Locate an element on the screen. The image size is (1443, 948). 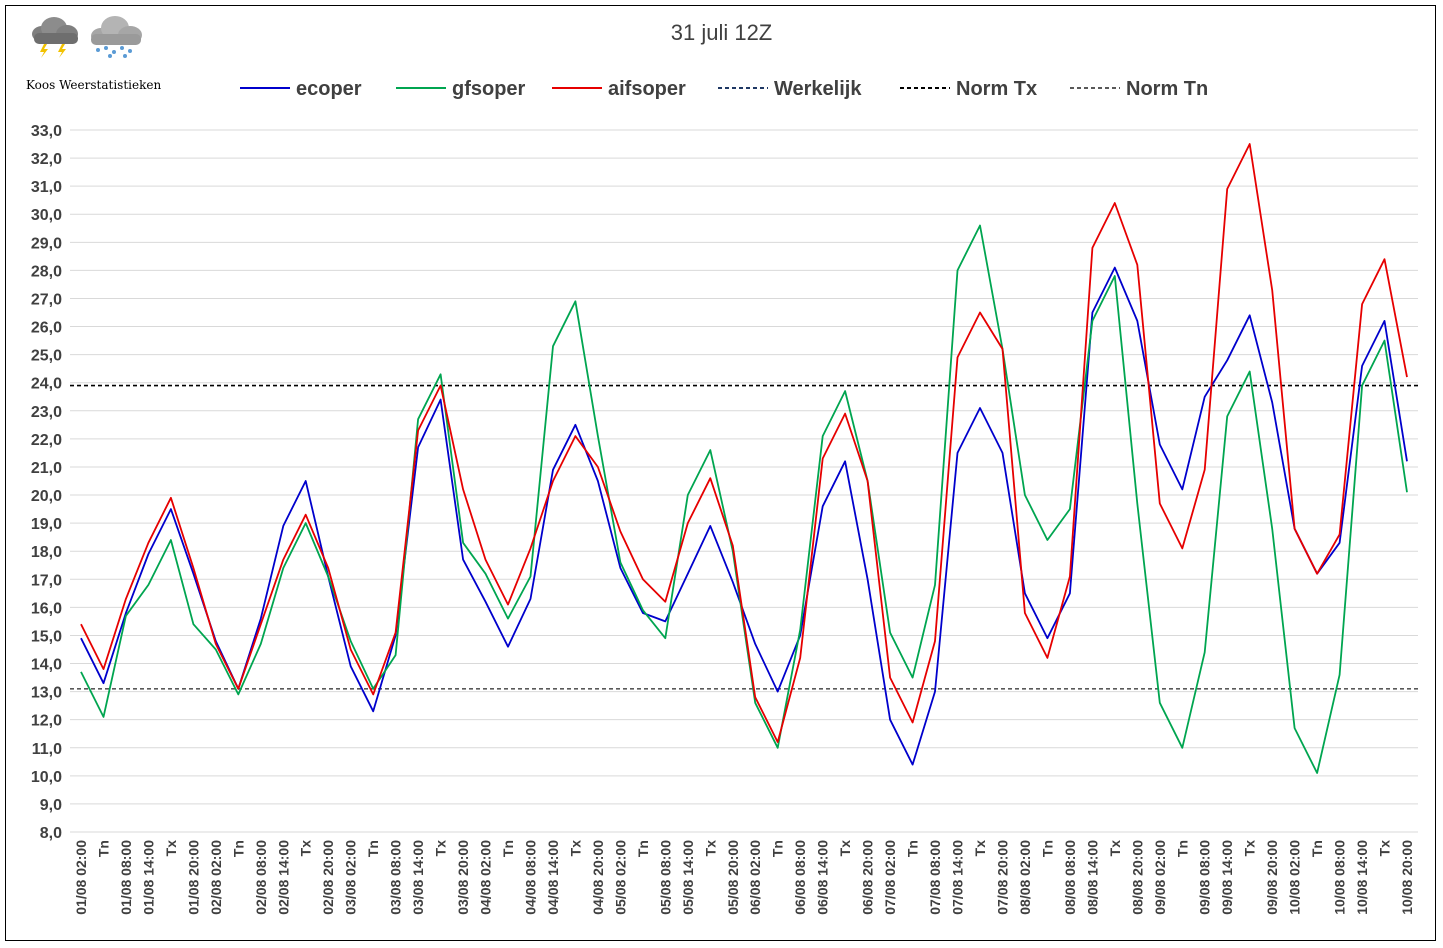
x-tick-label: 02/08 14:00 is located at coordinates (283, 877).